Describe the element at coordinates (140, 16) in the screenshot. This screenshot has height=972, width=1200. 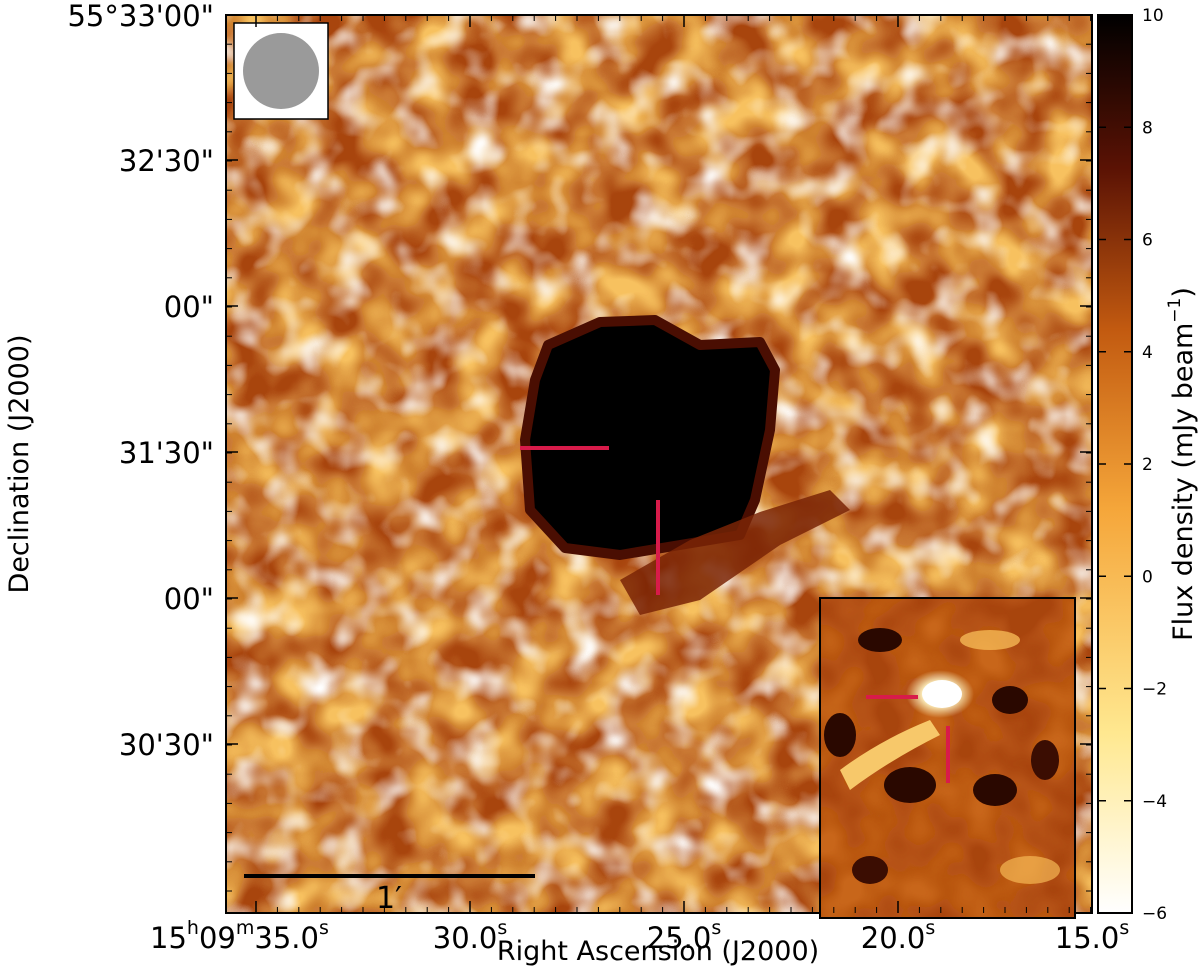
I see `dec-tick-label: 55°33'00"` at that location.